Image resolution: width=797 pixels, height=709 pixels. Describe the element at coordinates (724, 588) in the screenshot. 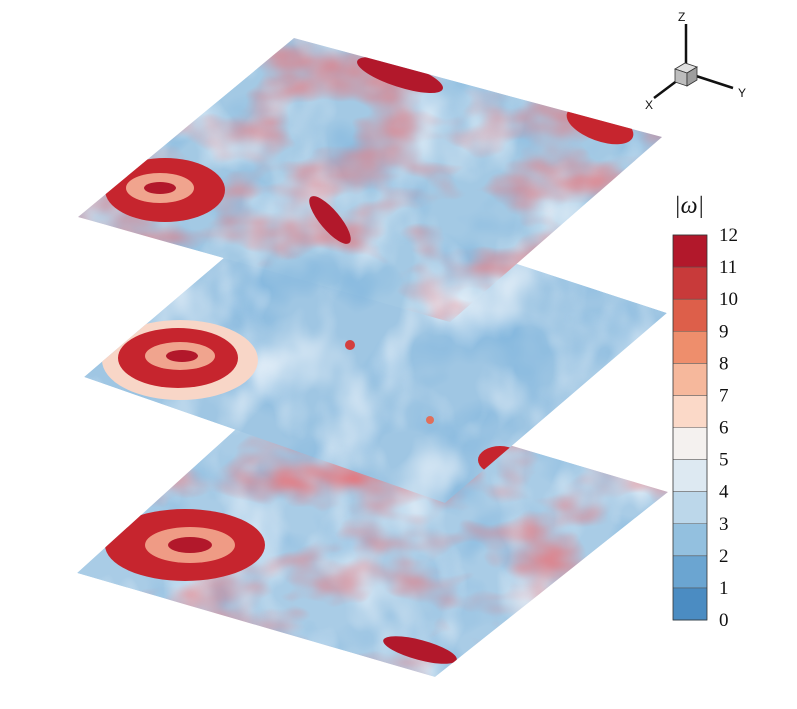

I see `colorbar-tick-label: 1` at that location.